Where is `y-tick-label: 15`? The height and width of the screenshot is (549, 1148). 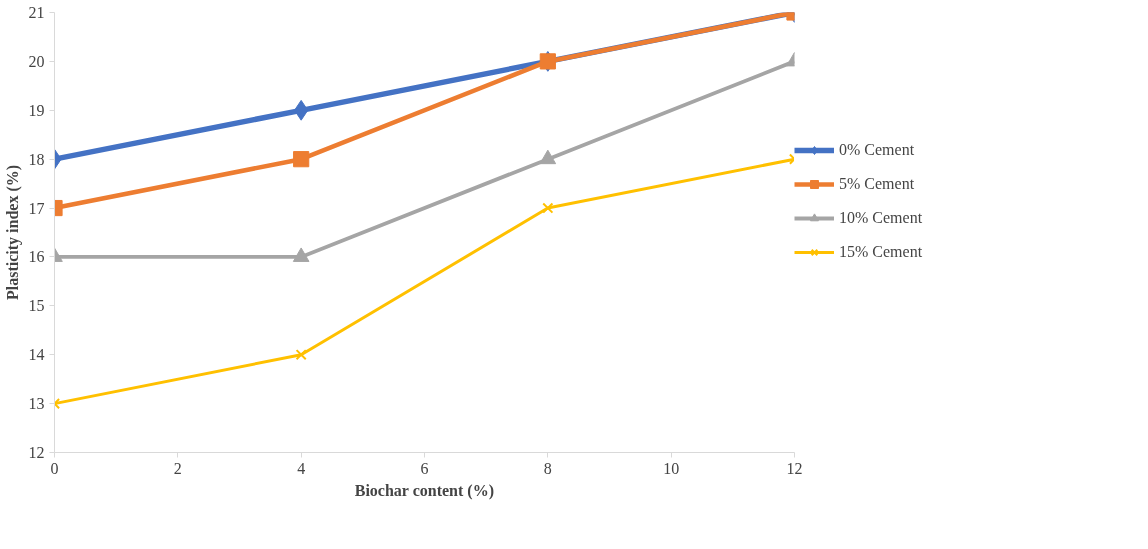 y-tick-label: 15 is located at coordinates (36, 306).